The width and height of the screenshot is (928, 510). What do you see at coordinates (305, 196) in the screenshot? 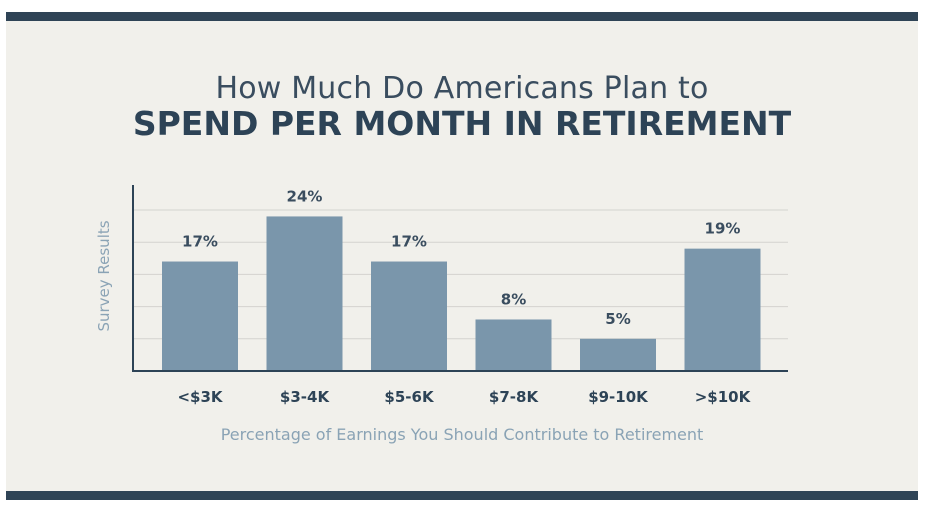
I see `data-label: 24%` at bounding box center [305, 196].